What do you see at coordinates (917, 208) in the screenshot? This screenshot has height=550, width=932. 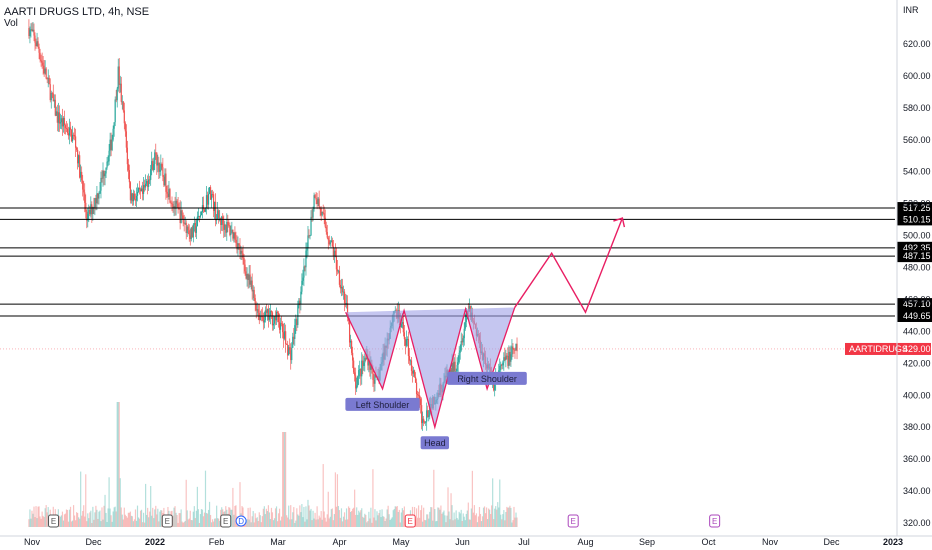 I see `level-label: 517.25` at bounding box center [917, 208].